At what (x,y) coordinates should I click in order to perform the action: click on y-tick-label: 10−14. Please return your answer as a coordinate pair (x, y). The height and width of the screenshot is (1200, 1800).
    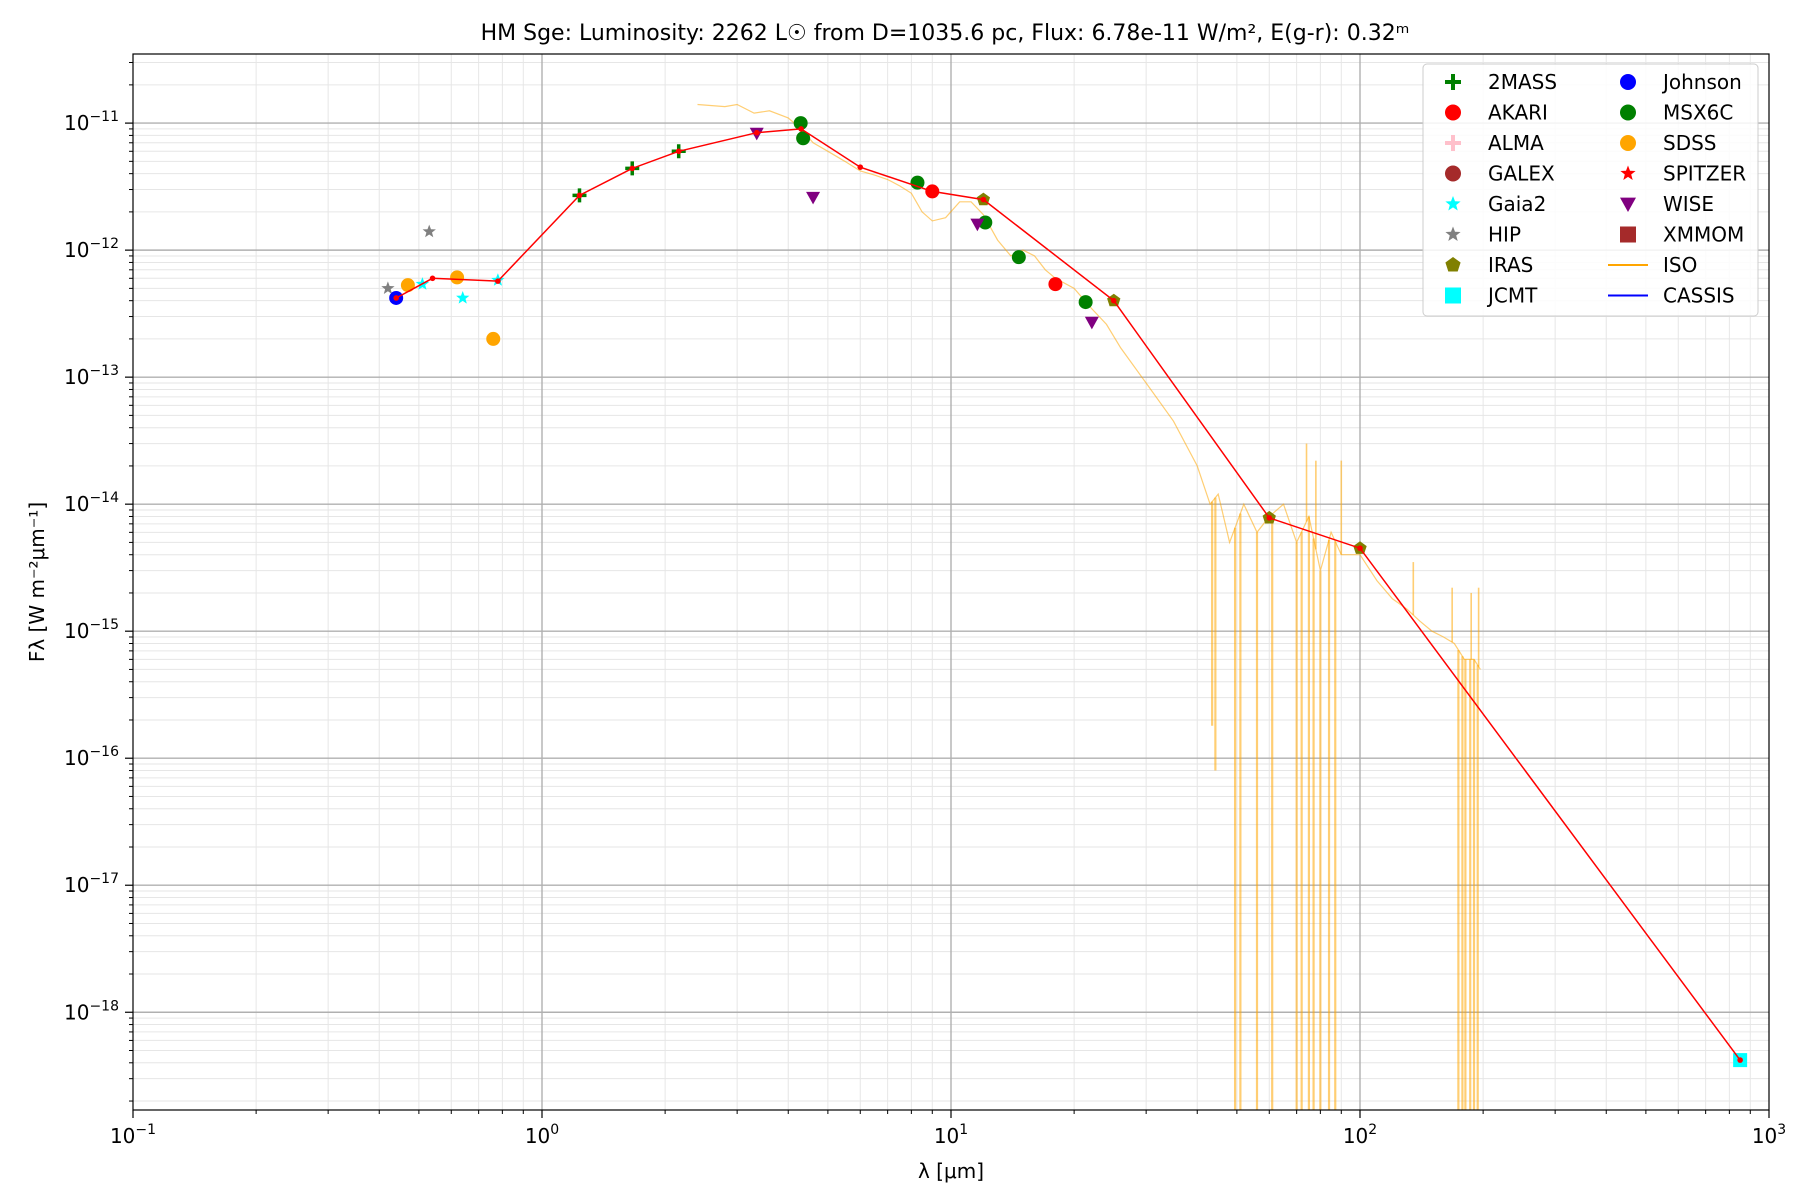
    Looking at the image, I should click on (91, 503).